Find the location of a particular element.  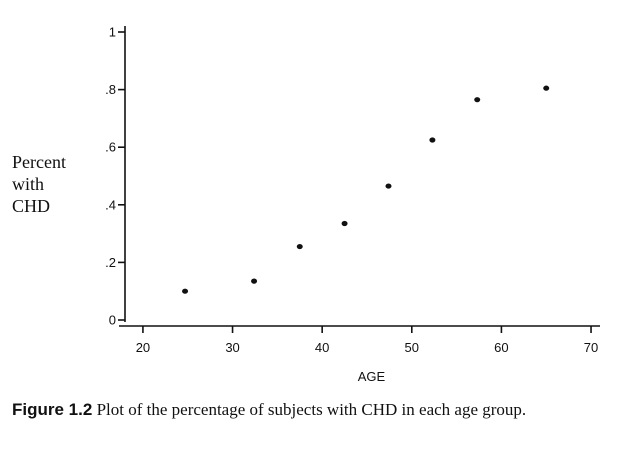

figure-label: Figure 1.2 is located at coordinates (52, 409).